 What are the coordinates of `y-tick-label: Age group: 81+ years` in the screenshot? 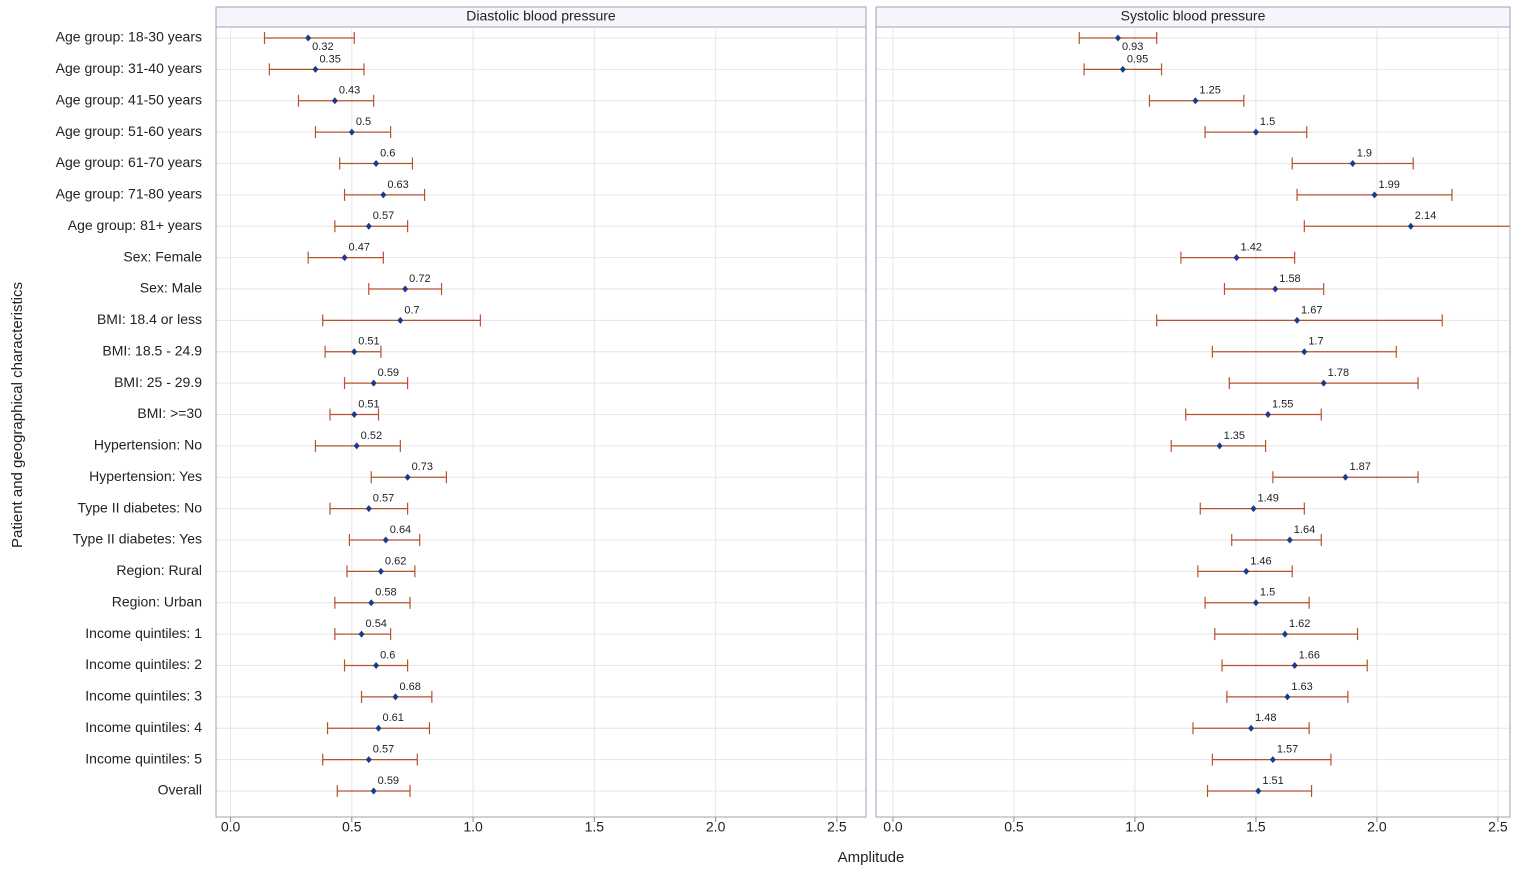 It's located at (135, 225).